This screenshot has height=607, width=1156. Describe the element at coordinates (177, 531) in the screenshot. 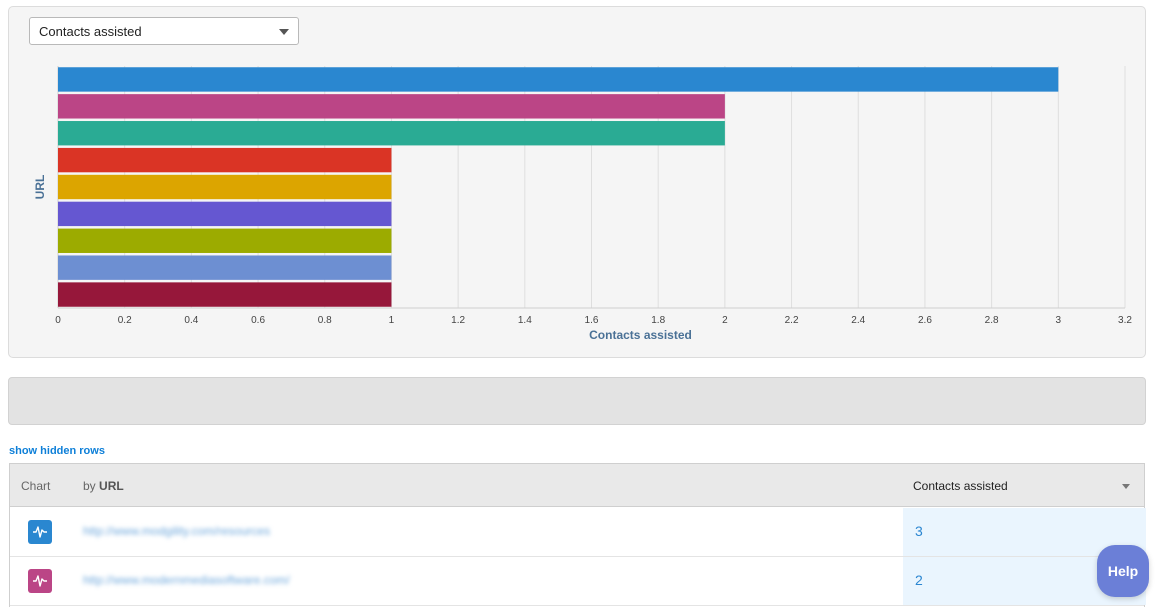

I see `url-link: http://www.modgility.com/resources` at that location.